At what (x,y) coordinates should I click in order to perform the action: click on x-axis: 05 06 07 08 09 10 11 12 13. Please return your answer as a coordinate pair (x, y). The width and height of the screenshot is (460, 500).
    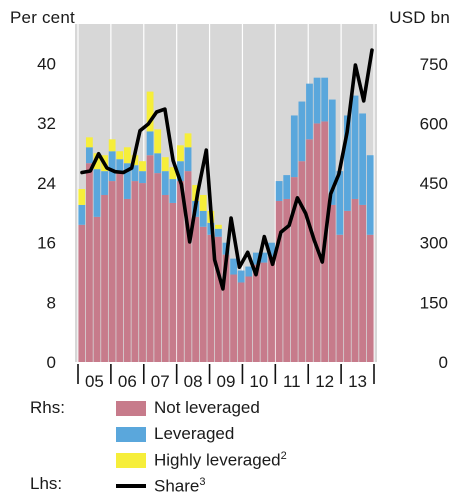
    Looking at the image, I should click on (226, 377).